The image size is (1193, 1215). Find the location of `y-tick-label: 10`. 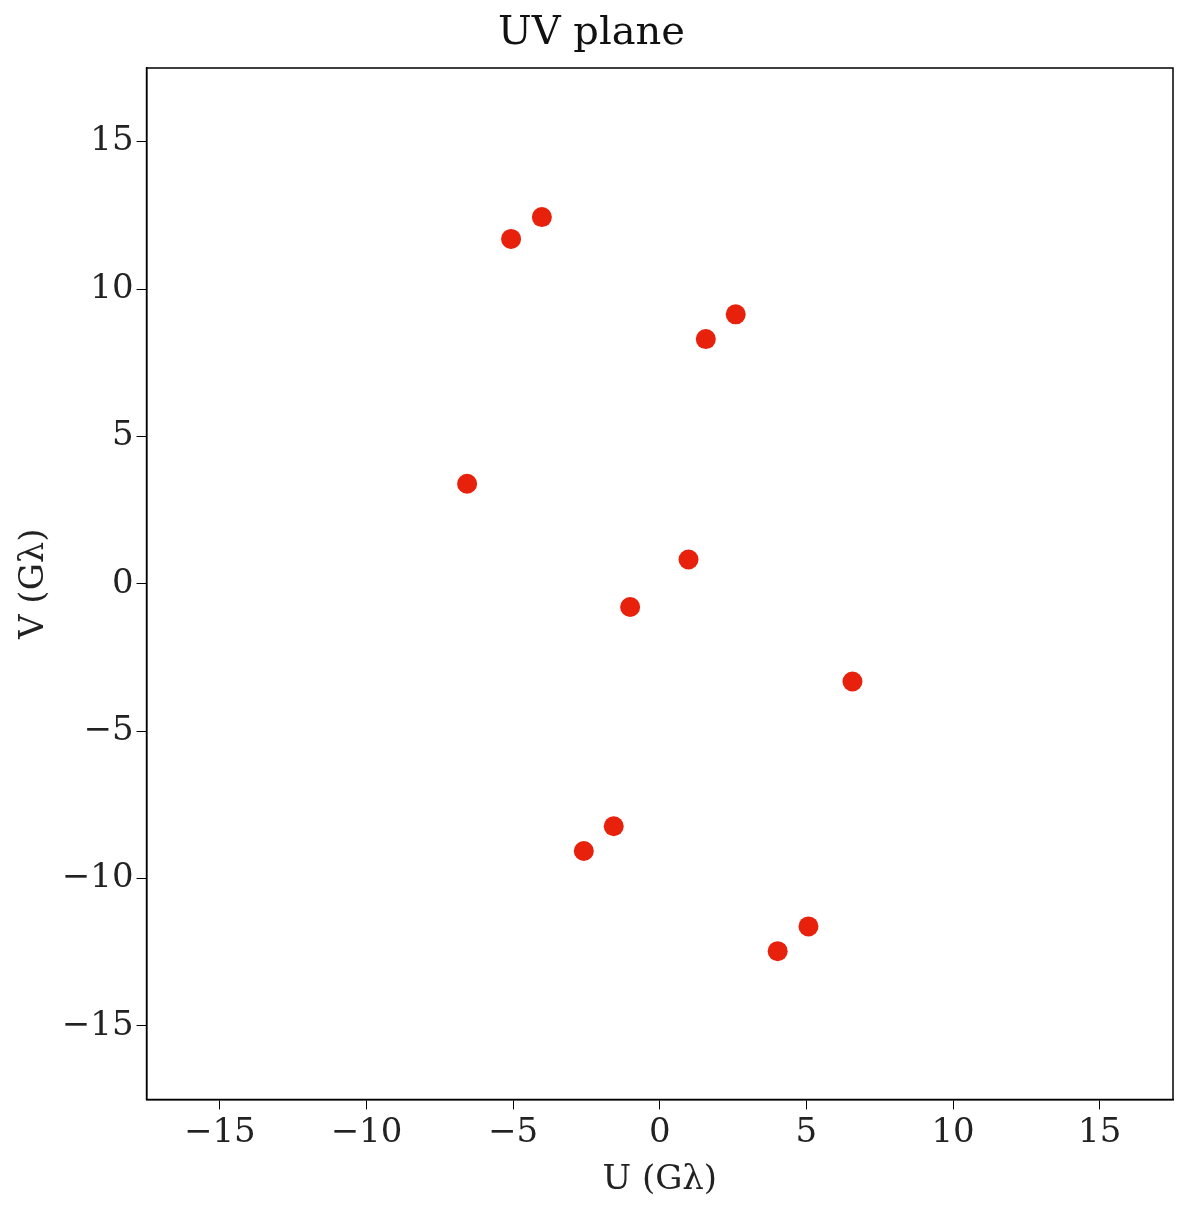

y-tick-label: 10 is located at coordinates (112, 285).